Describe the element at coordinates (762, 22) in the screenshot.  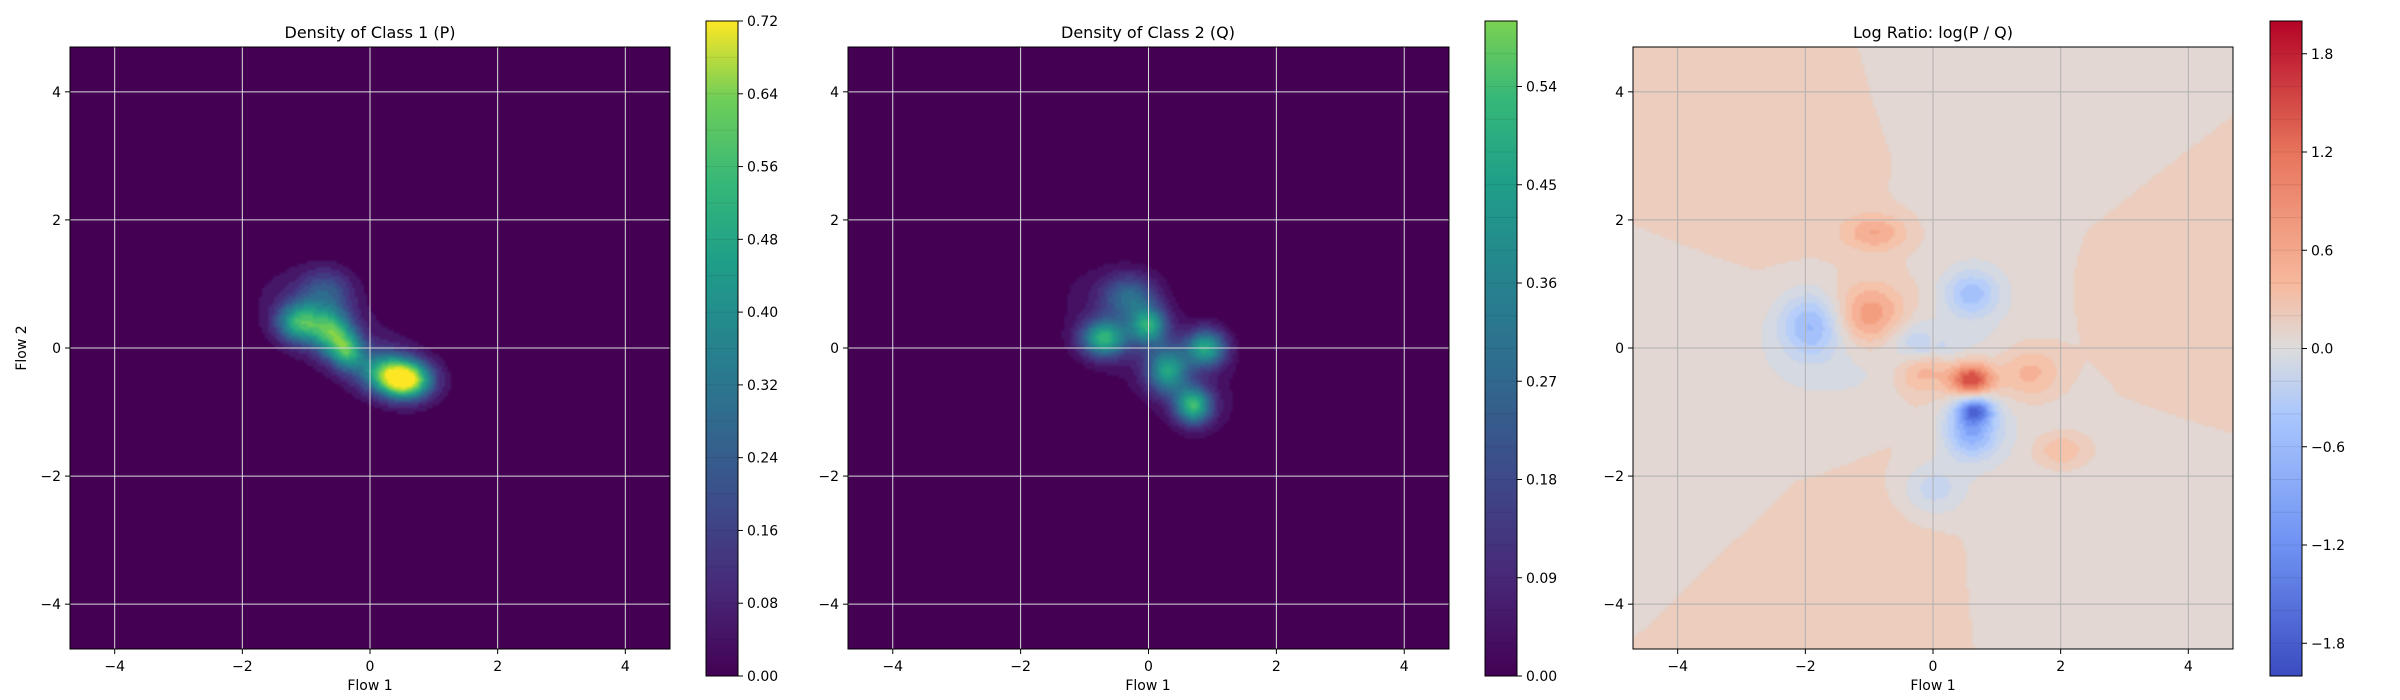
I see `colorbar-tick-label: 0.72` at that location.